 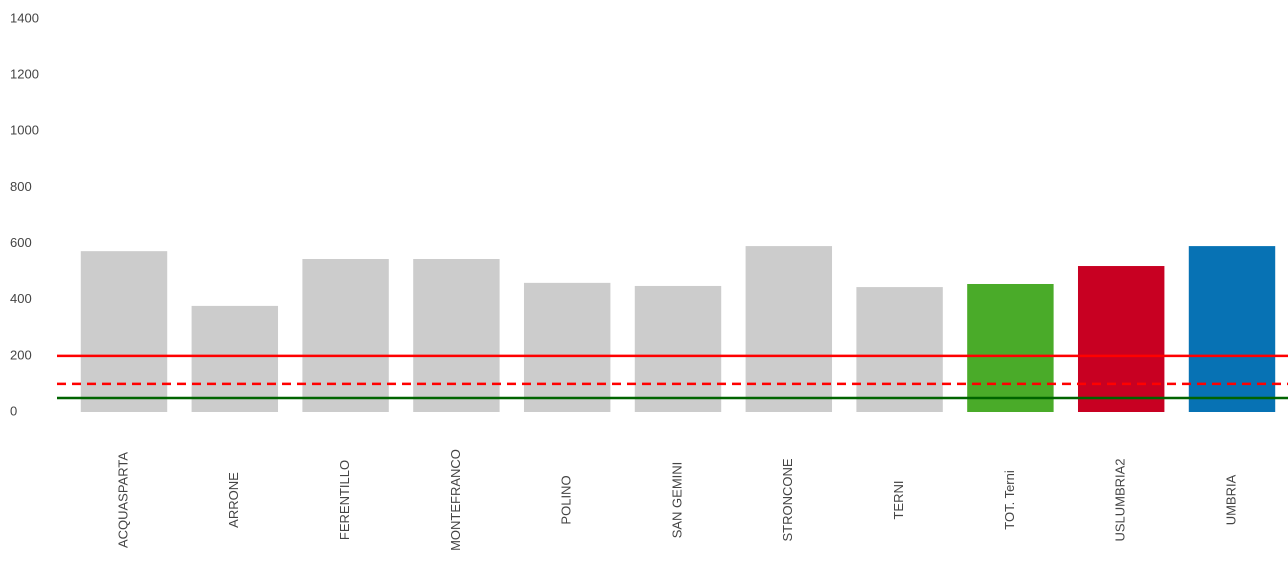 What do you see at coordinates (21, 242) in the screenshot?
I see `y-tick-label: 600` at bounding box center [21, 242].